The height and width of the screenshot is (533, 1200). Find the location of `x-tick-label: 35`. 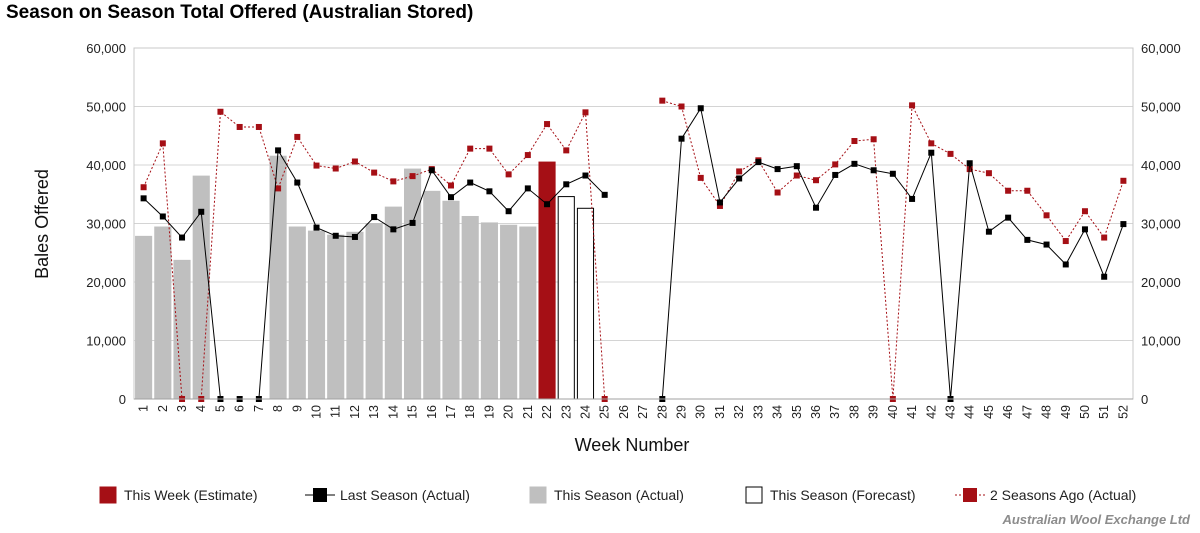

x-tick-label: 35 is located at coordinates (797, 412).